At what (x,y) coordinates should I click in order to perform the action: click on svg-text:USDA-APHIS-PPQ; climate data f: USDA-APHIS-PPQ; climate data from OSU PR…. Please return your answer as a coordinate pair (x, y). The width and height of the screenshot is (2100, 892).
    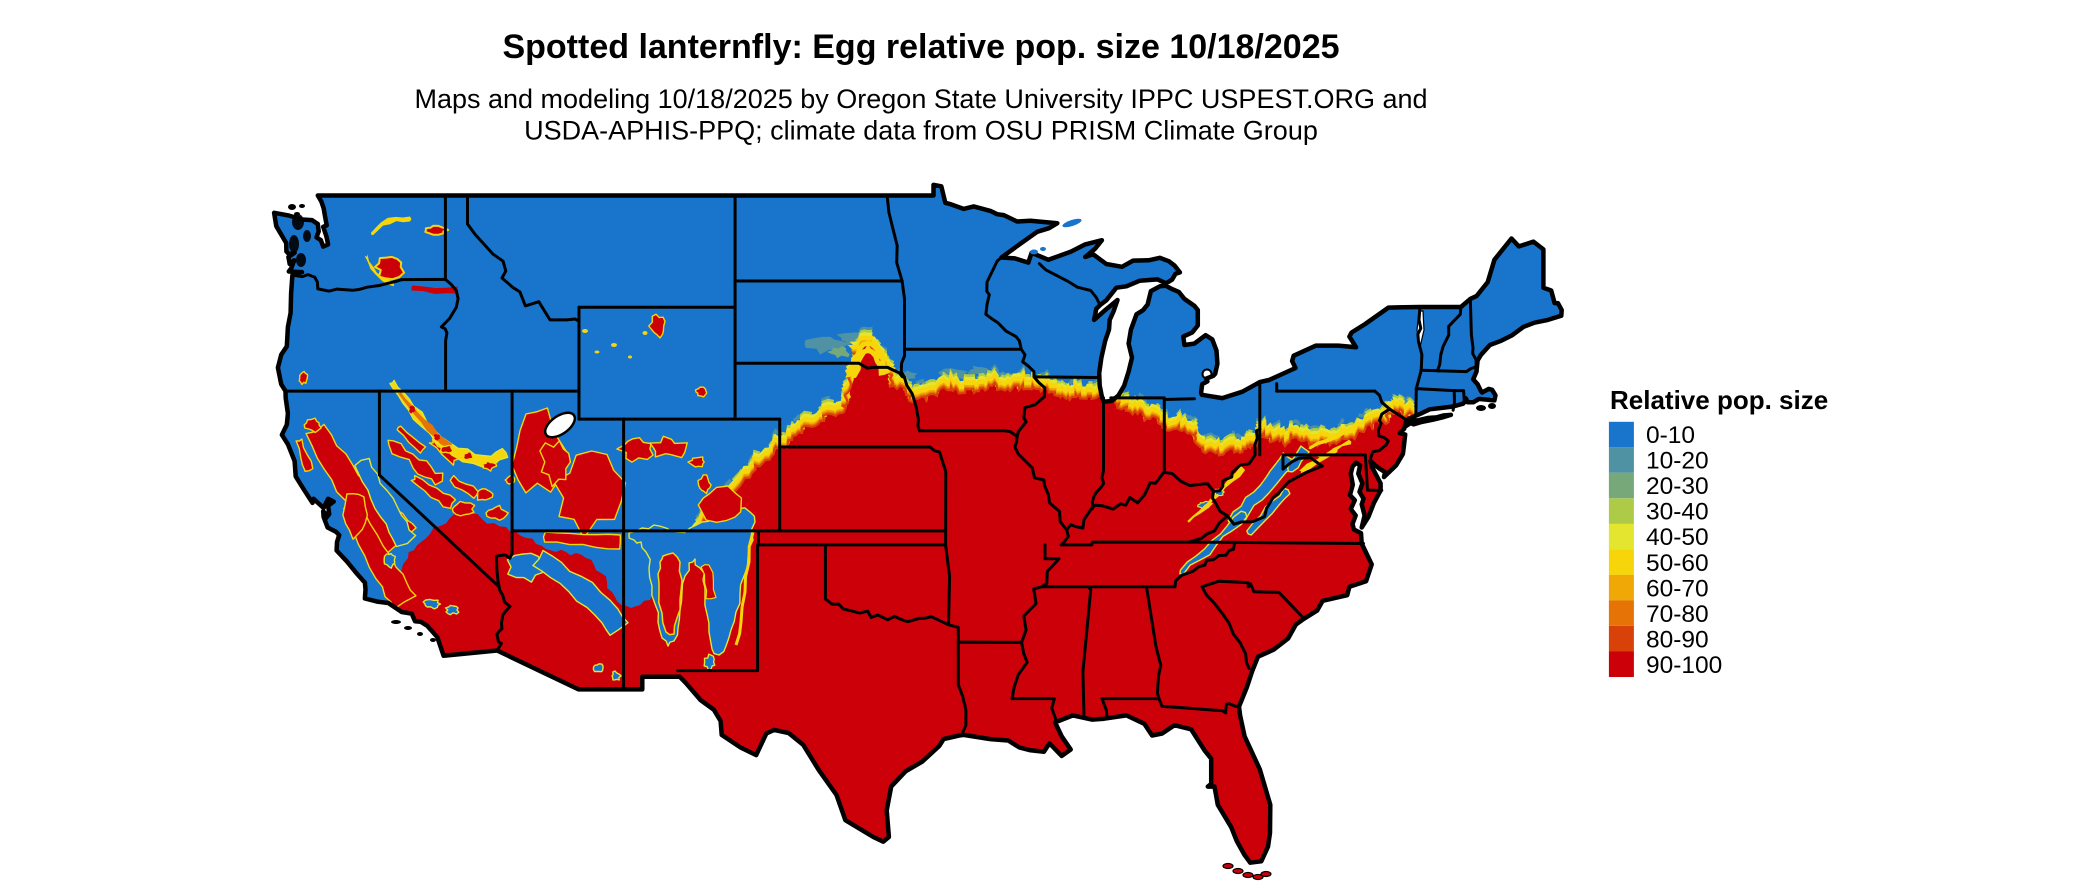
    Looking at the image, I should click on (921, 131).